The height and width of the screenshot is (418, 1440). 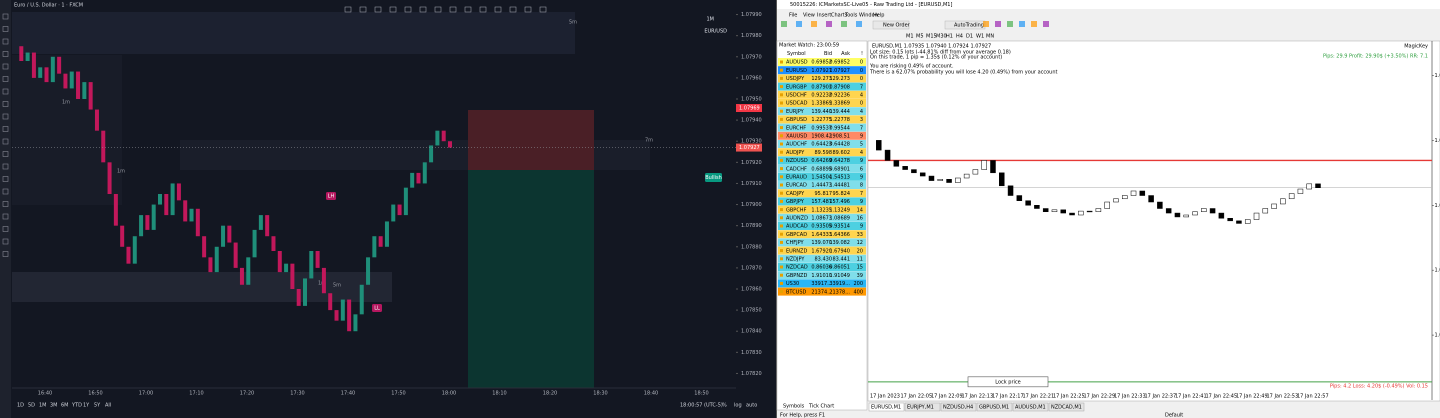 I want to click on range-button: 1M, so click(x=43, y=406).